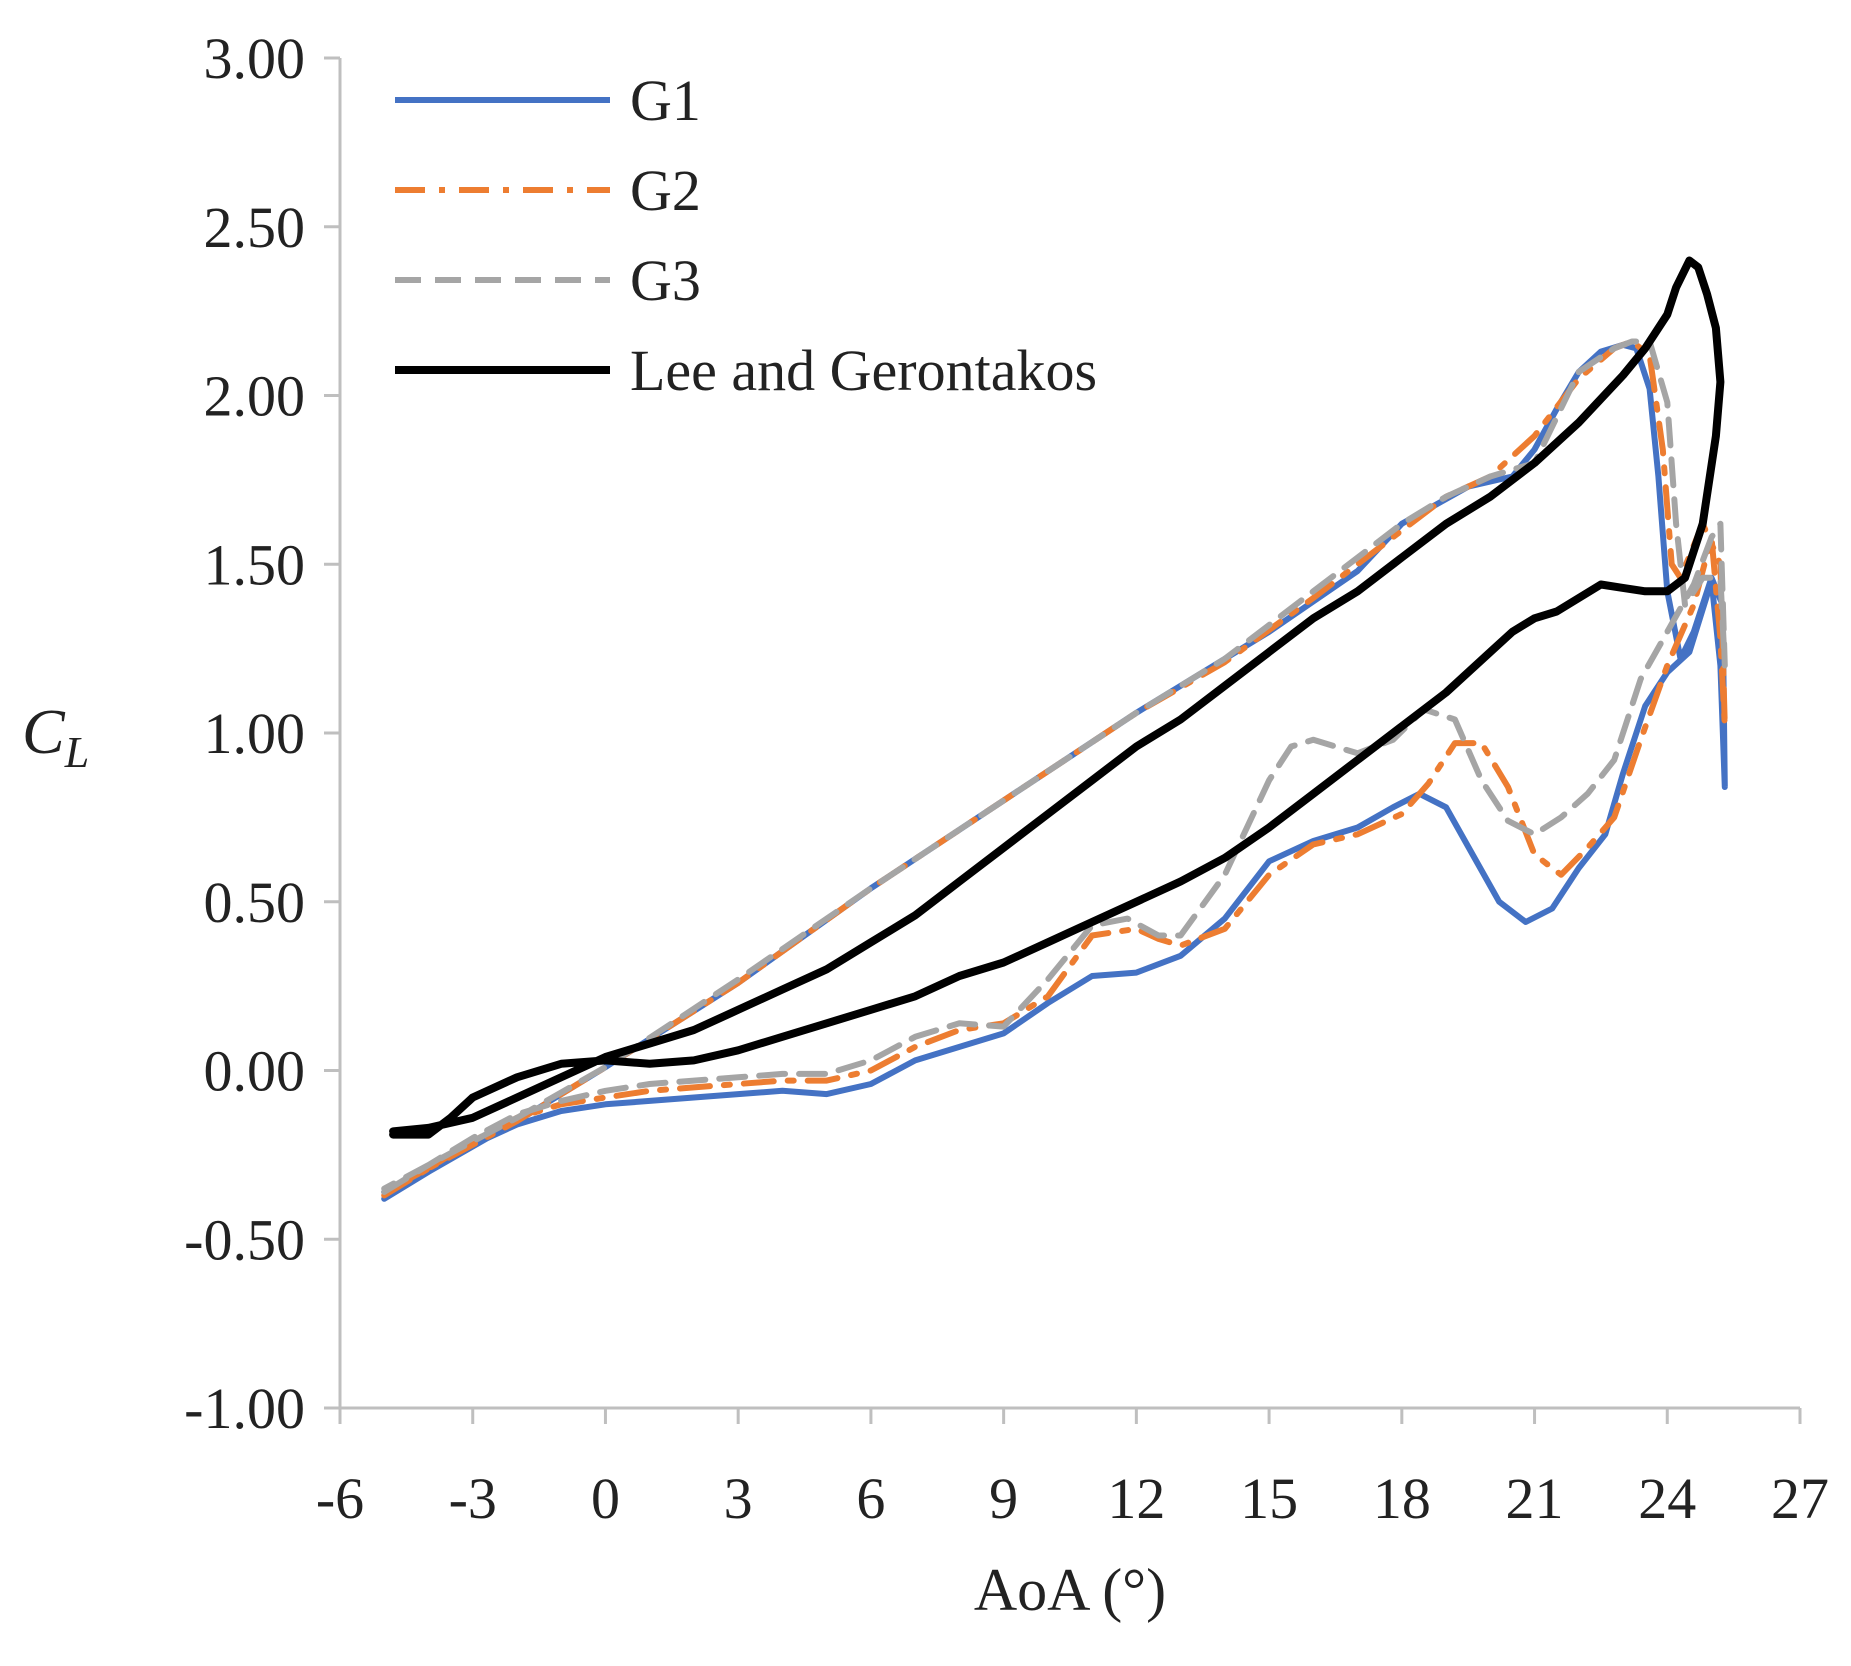  Describe the element at coordinates (1667, 1498) in the screenshot. I see `x-tick-label: 24` at that location.